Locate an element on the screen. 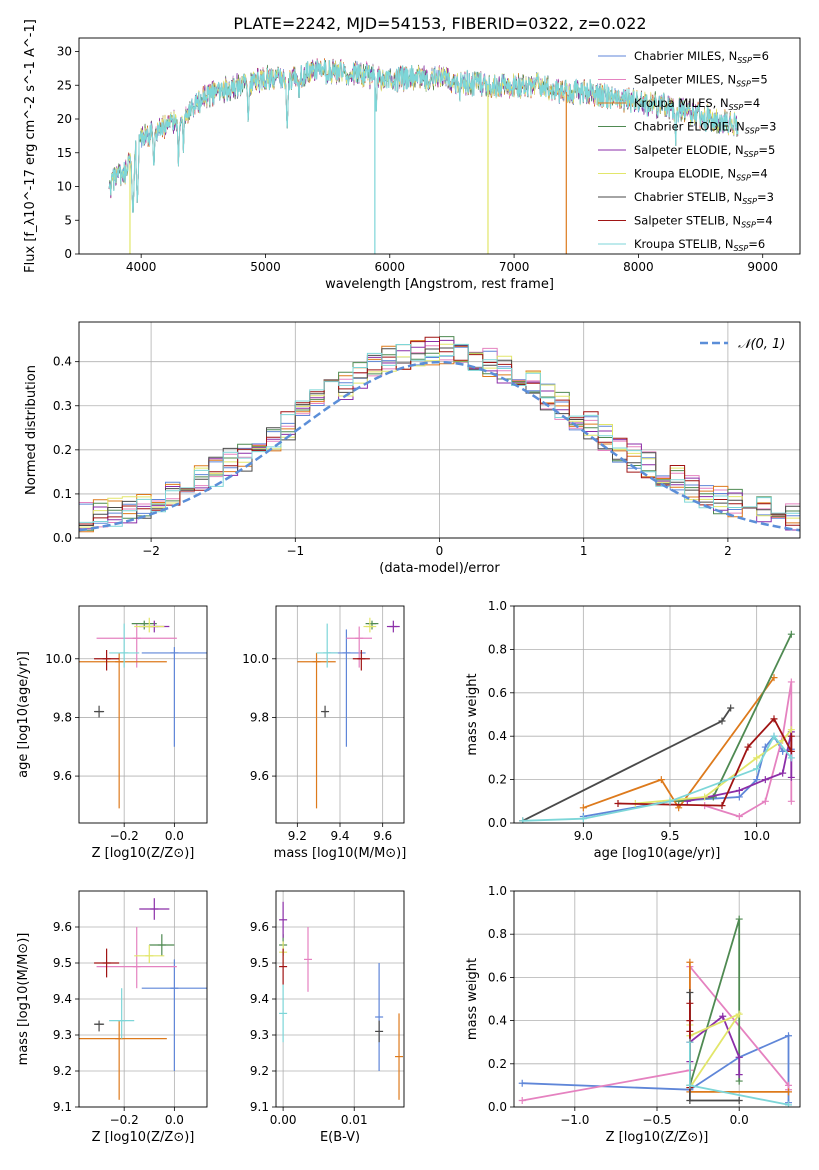 The width and height of the screenshot is (819, 1170). plot-area-mass-vs-Z is located at coordinates (143, 999).